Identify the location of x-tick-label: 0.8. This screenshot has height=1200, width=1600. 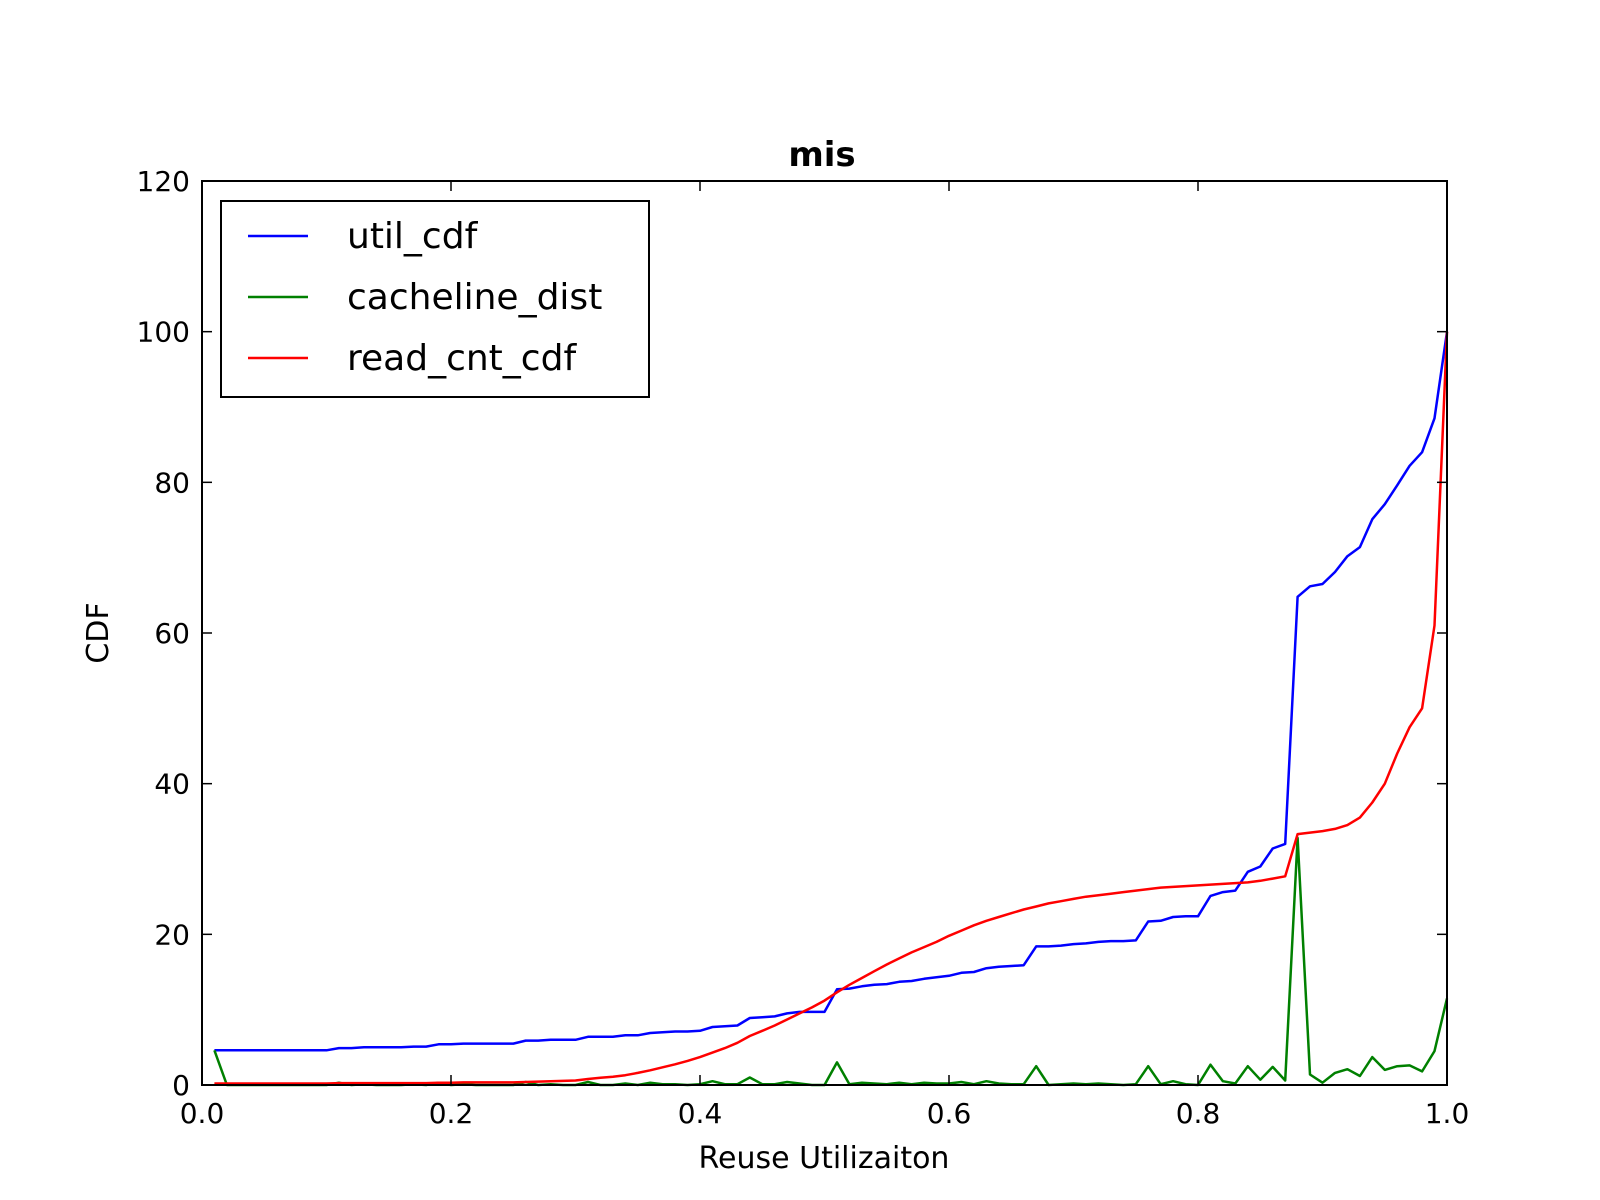
(1198, 1113).